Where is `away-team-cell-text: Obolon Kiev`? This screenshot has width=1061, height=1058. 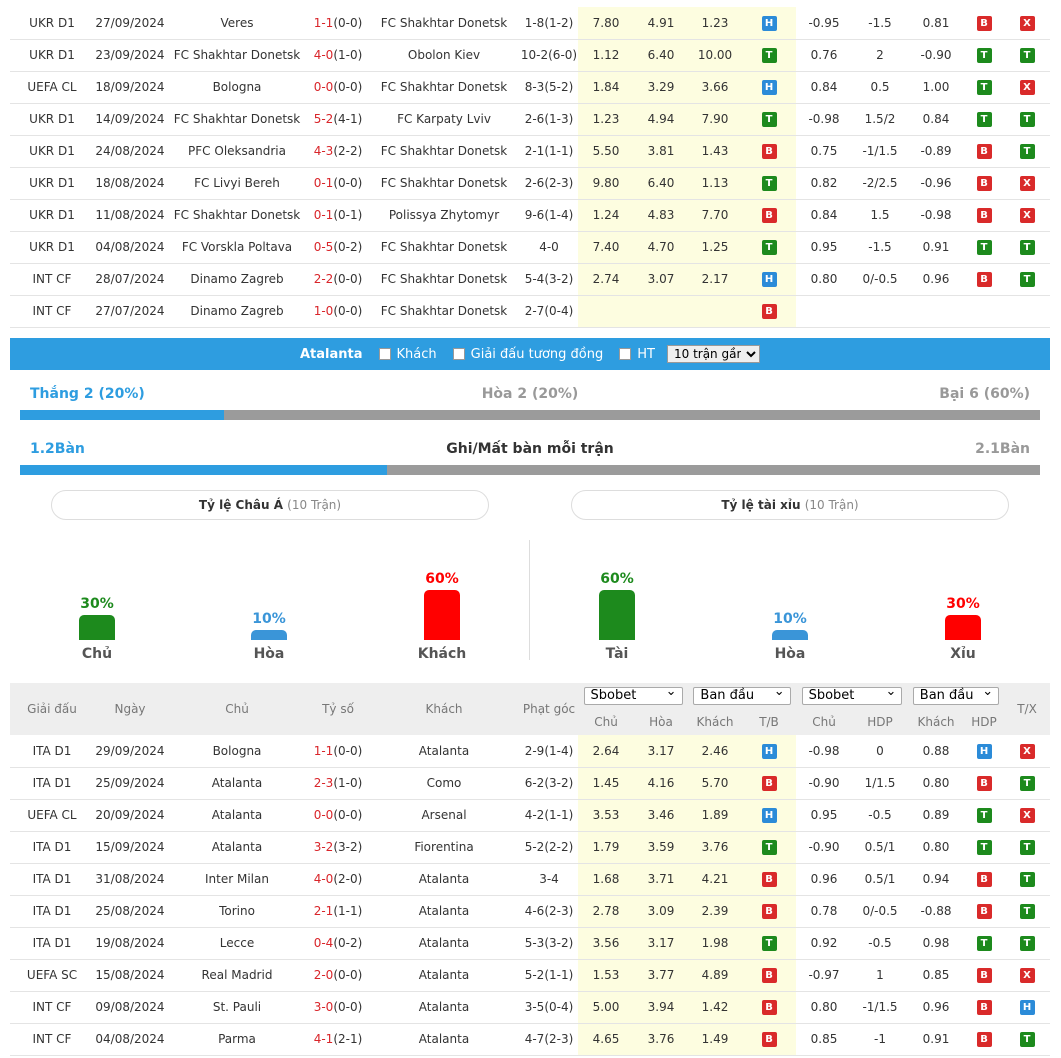
away-team-cell-text: Obolon Kiev is located at coordinates (444, 55).